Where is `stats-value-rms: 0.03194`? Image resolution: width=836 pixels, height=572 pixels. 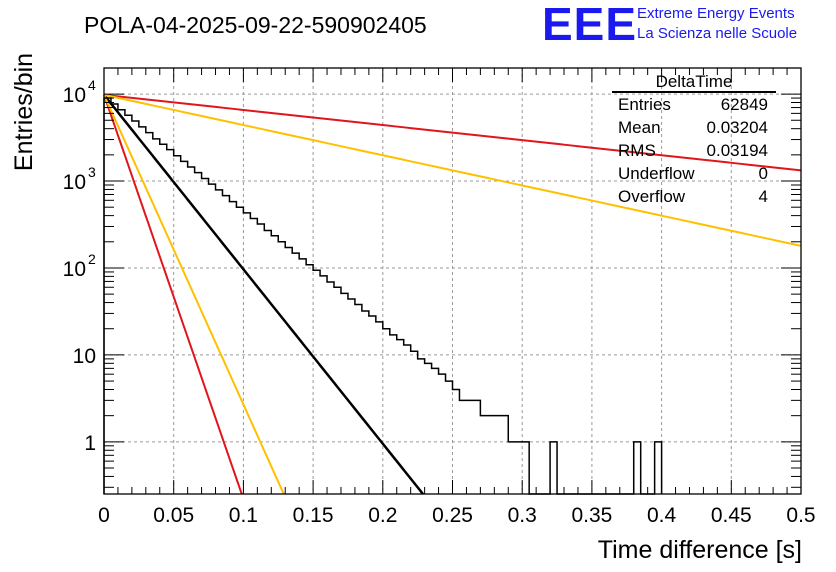
stats-value-rms: 0.03194 is located at coordinates (737, 150).